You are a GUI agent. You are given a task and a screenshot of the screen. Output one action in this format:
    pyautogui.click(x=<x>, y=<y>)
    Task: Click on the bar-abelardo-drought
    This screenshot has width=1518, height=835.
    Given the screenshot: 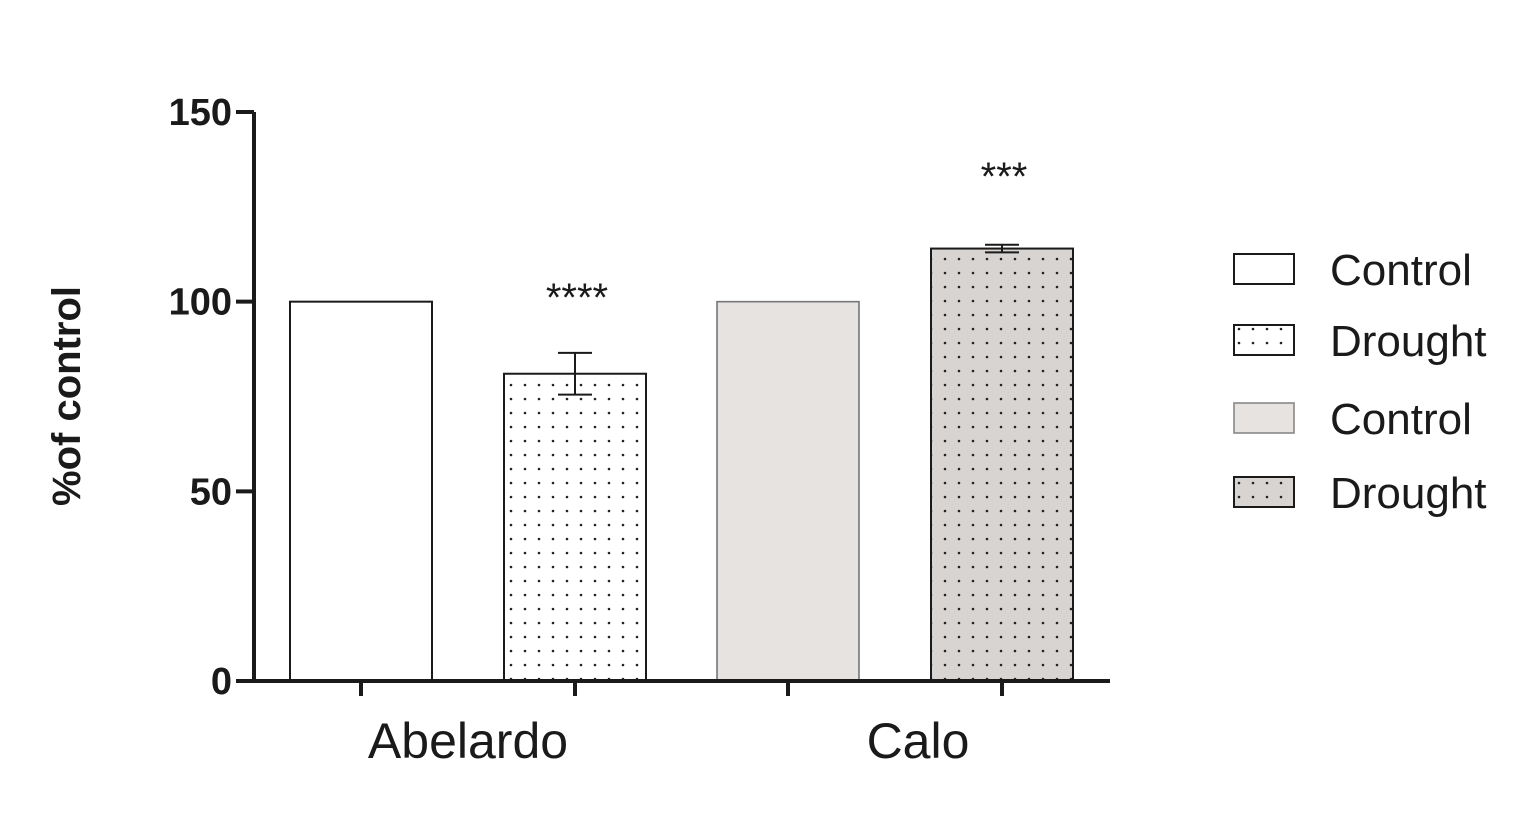 What is the action you would take?
    pyautogui.click(x=575, y=527)
    